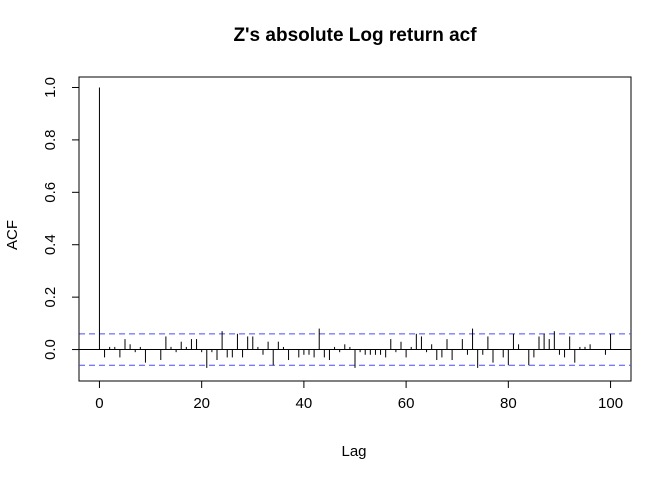 This screenshot has height=485, width=672. Describe the element at coordinates (50, 87) in the screenshot. I see `y-tick-label: 1.0` at that location.